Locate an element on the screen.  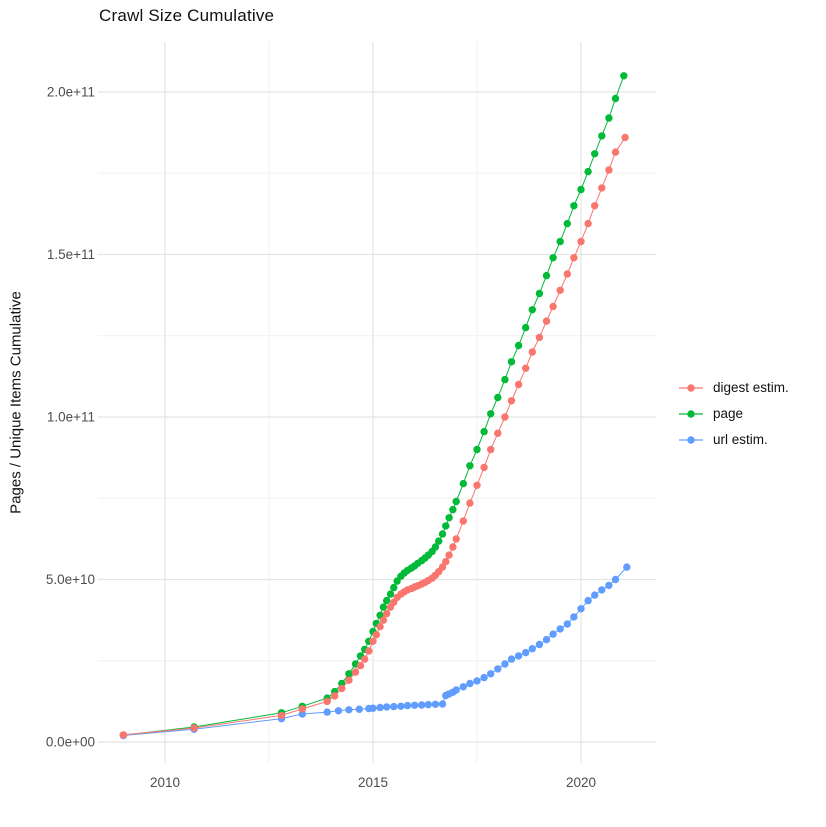
series-url-estim- is located at coordinates (375, 651).